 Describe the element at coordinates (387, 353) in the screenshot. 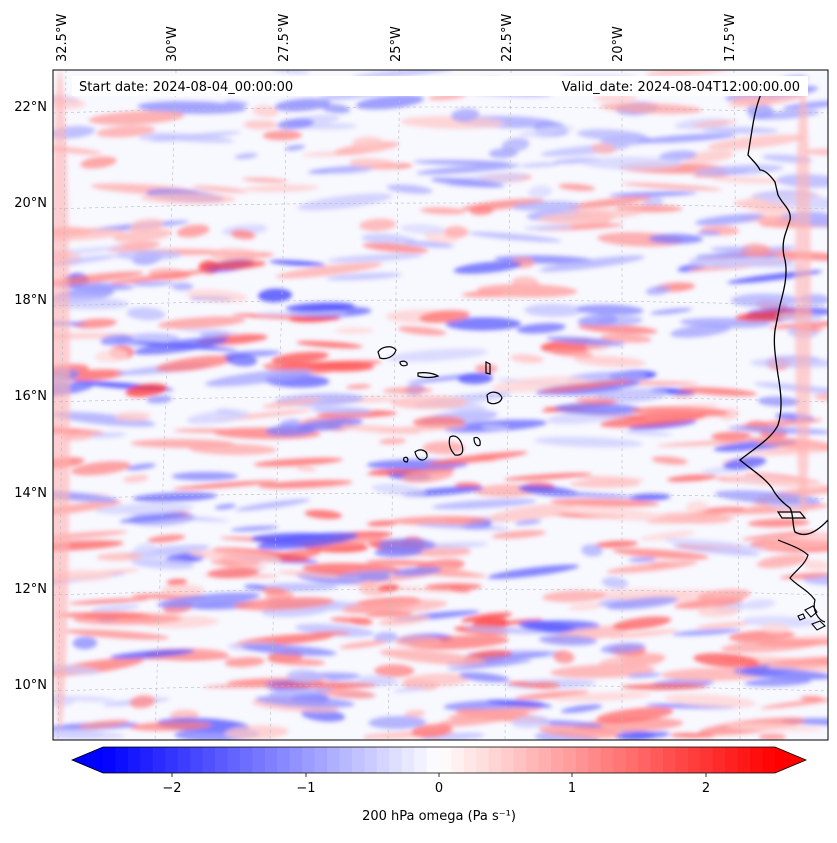

I see `santo-antao-island` at that location.